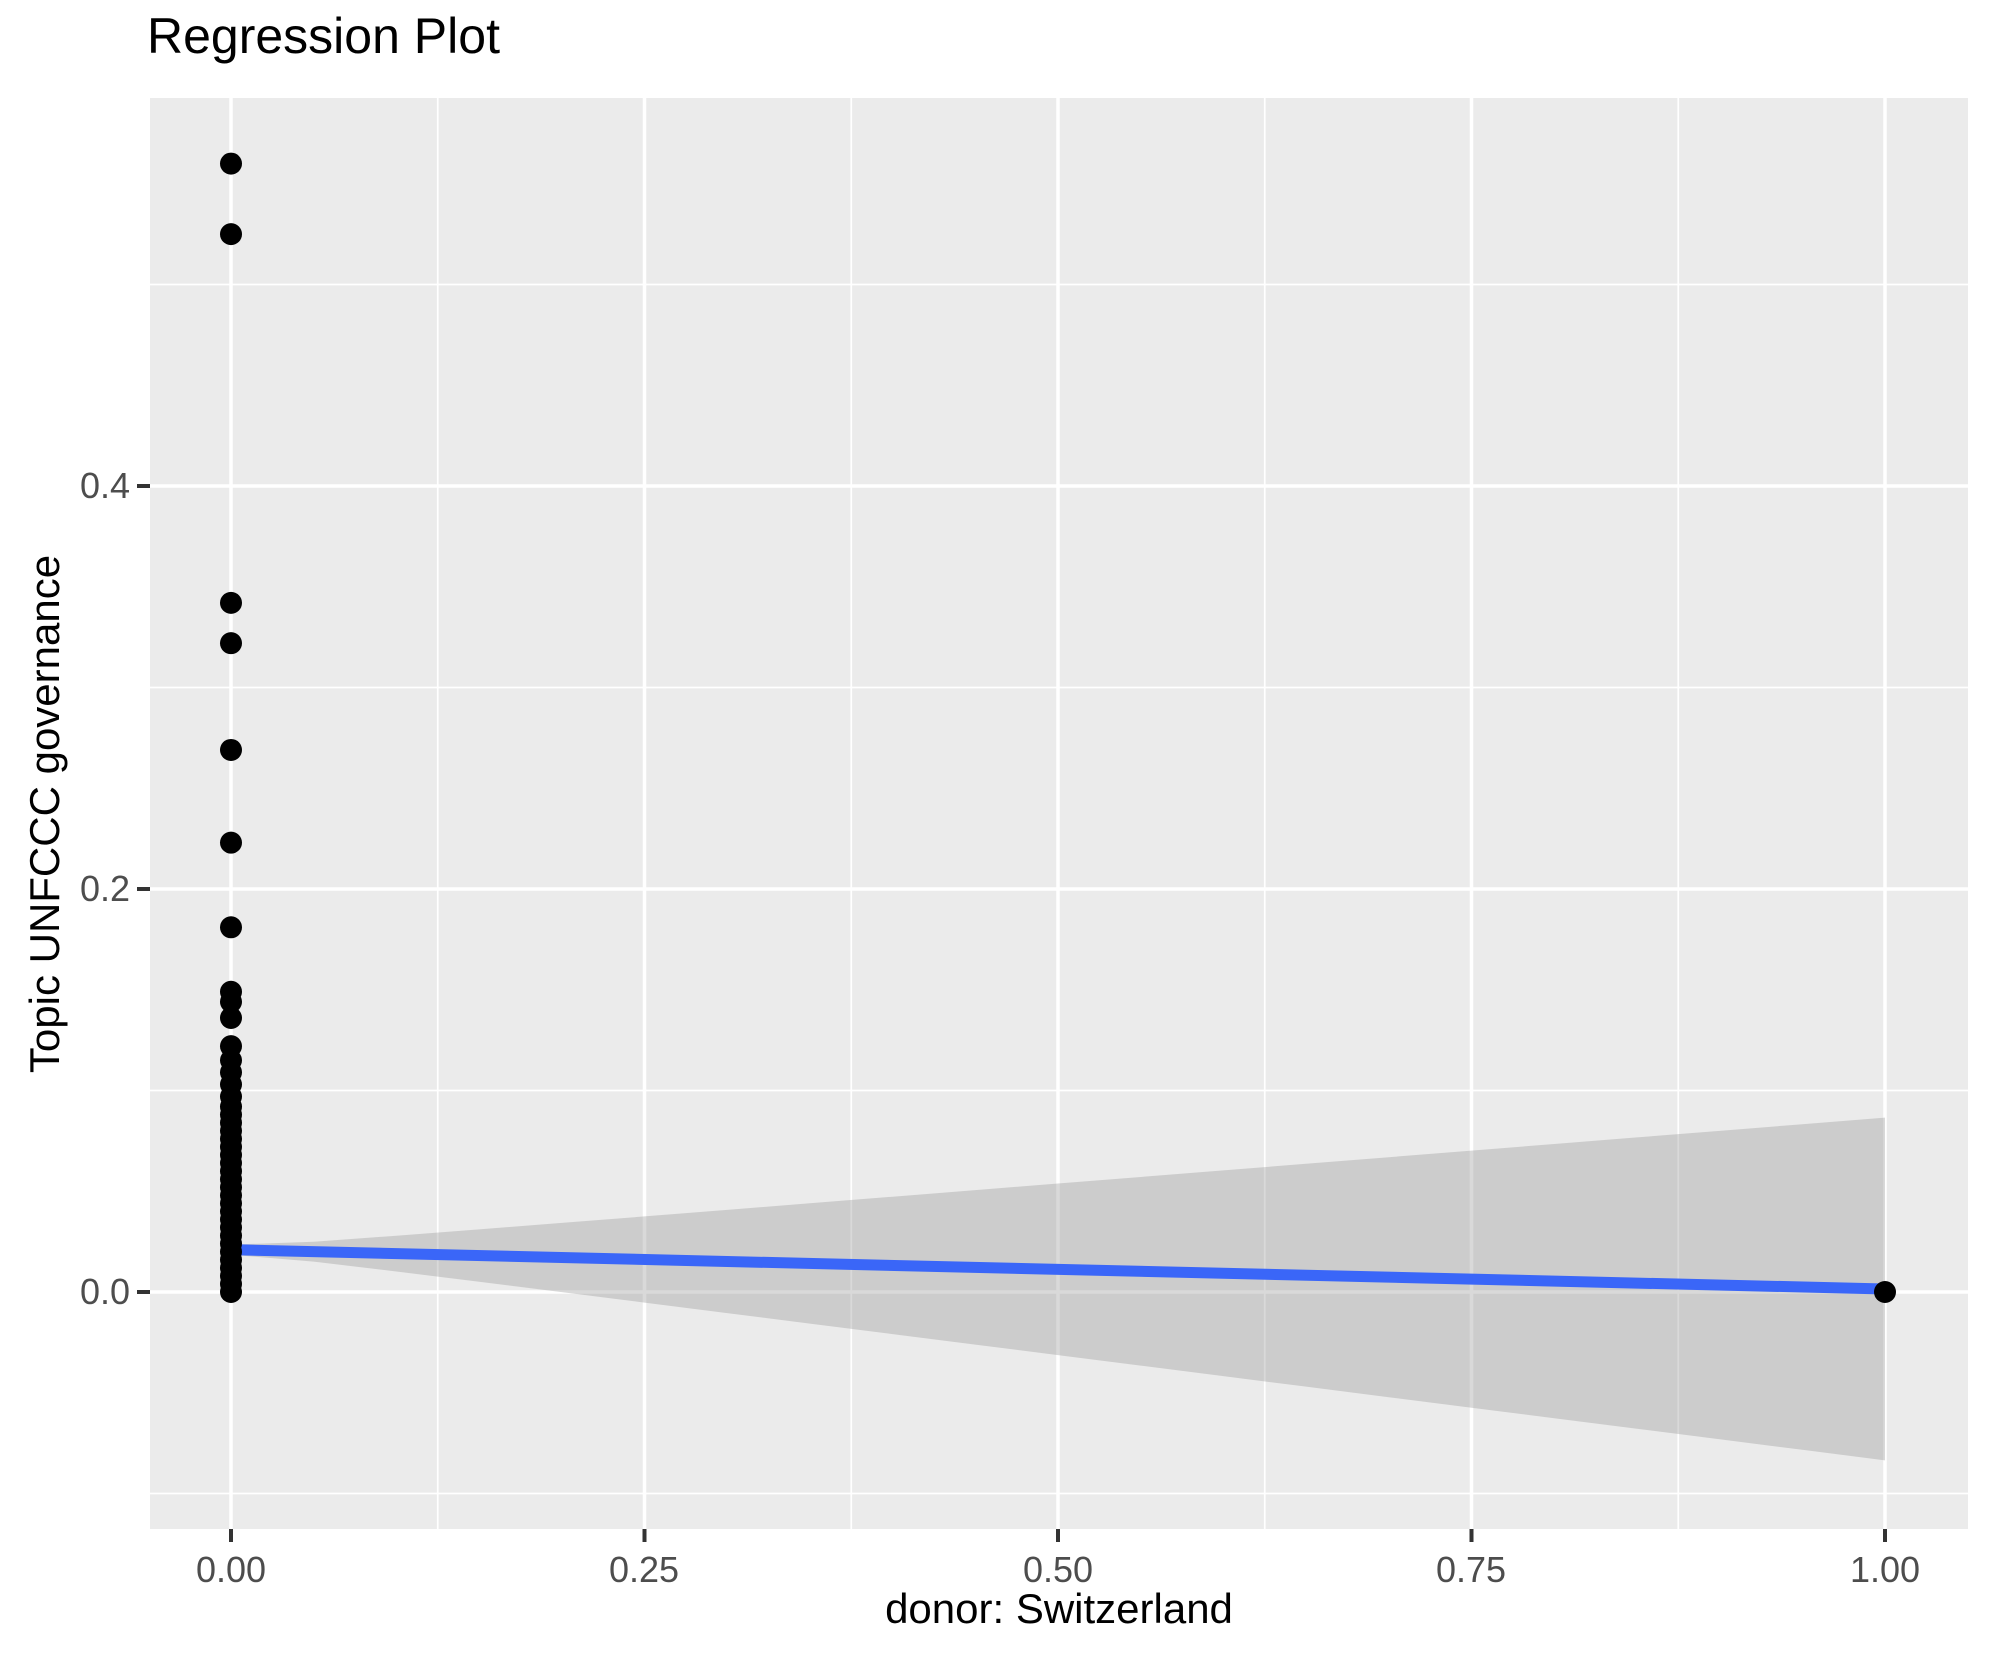  What do you see at coordinates (1885, 1569) in the screenshot?
I see `x-tick-label-1.00: 1.00` at bounding box center [1885, 1569].